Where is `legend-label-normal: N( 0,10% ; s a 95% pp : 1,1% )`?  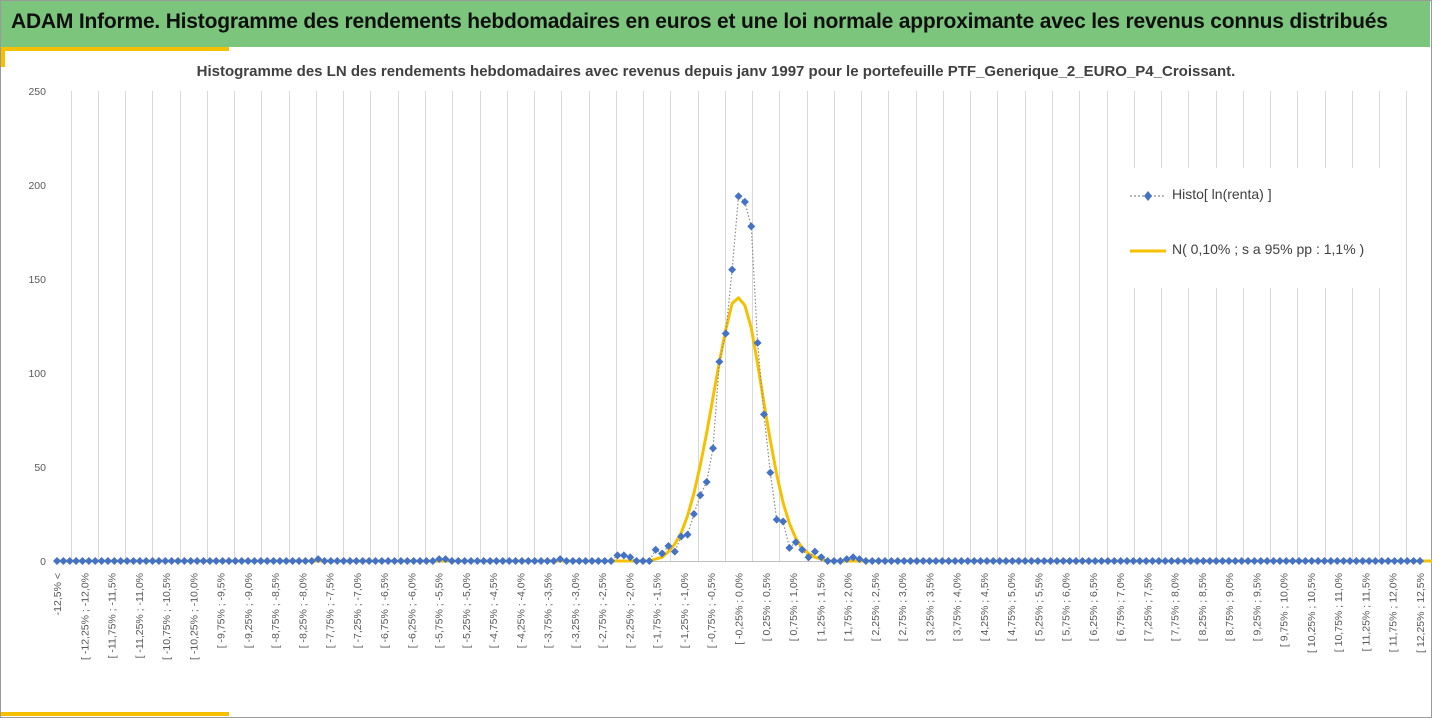
legend-label-normal: N( 0,10% ; s a 95% pp : 1,1% ) is located at coordinates (1268, 249).